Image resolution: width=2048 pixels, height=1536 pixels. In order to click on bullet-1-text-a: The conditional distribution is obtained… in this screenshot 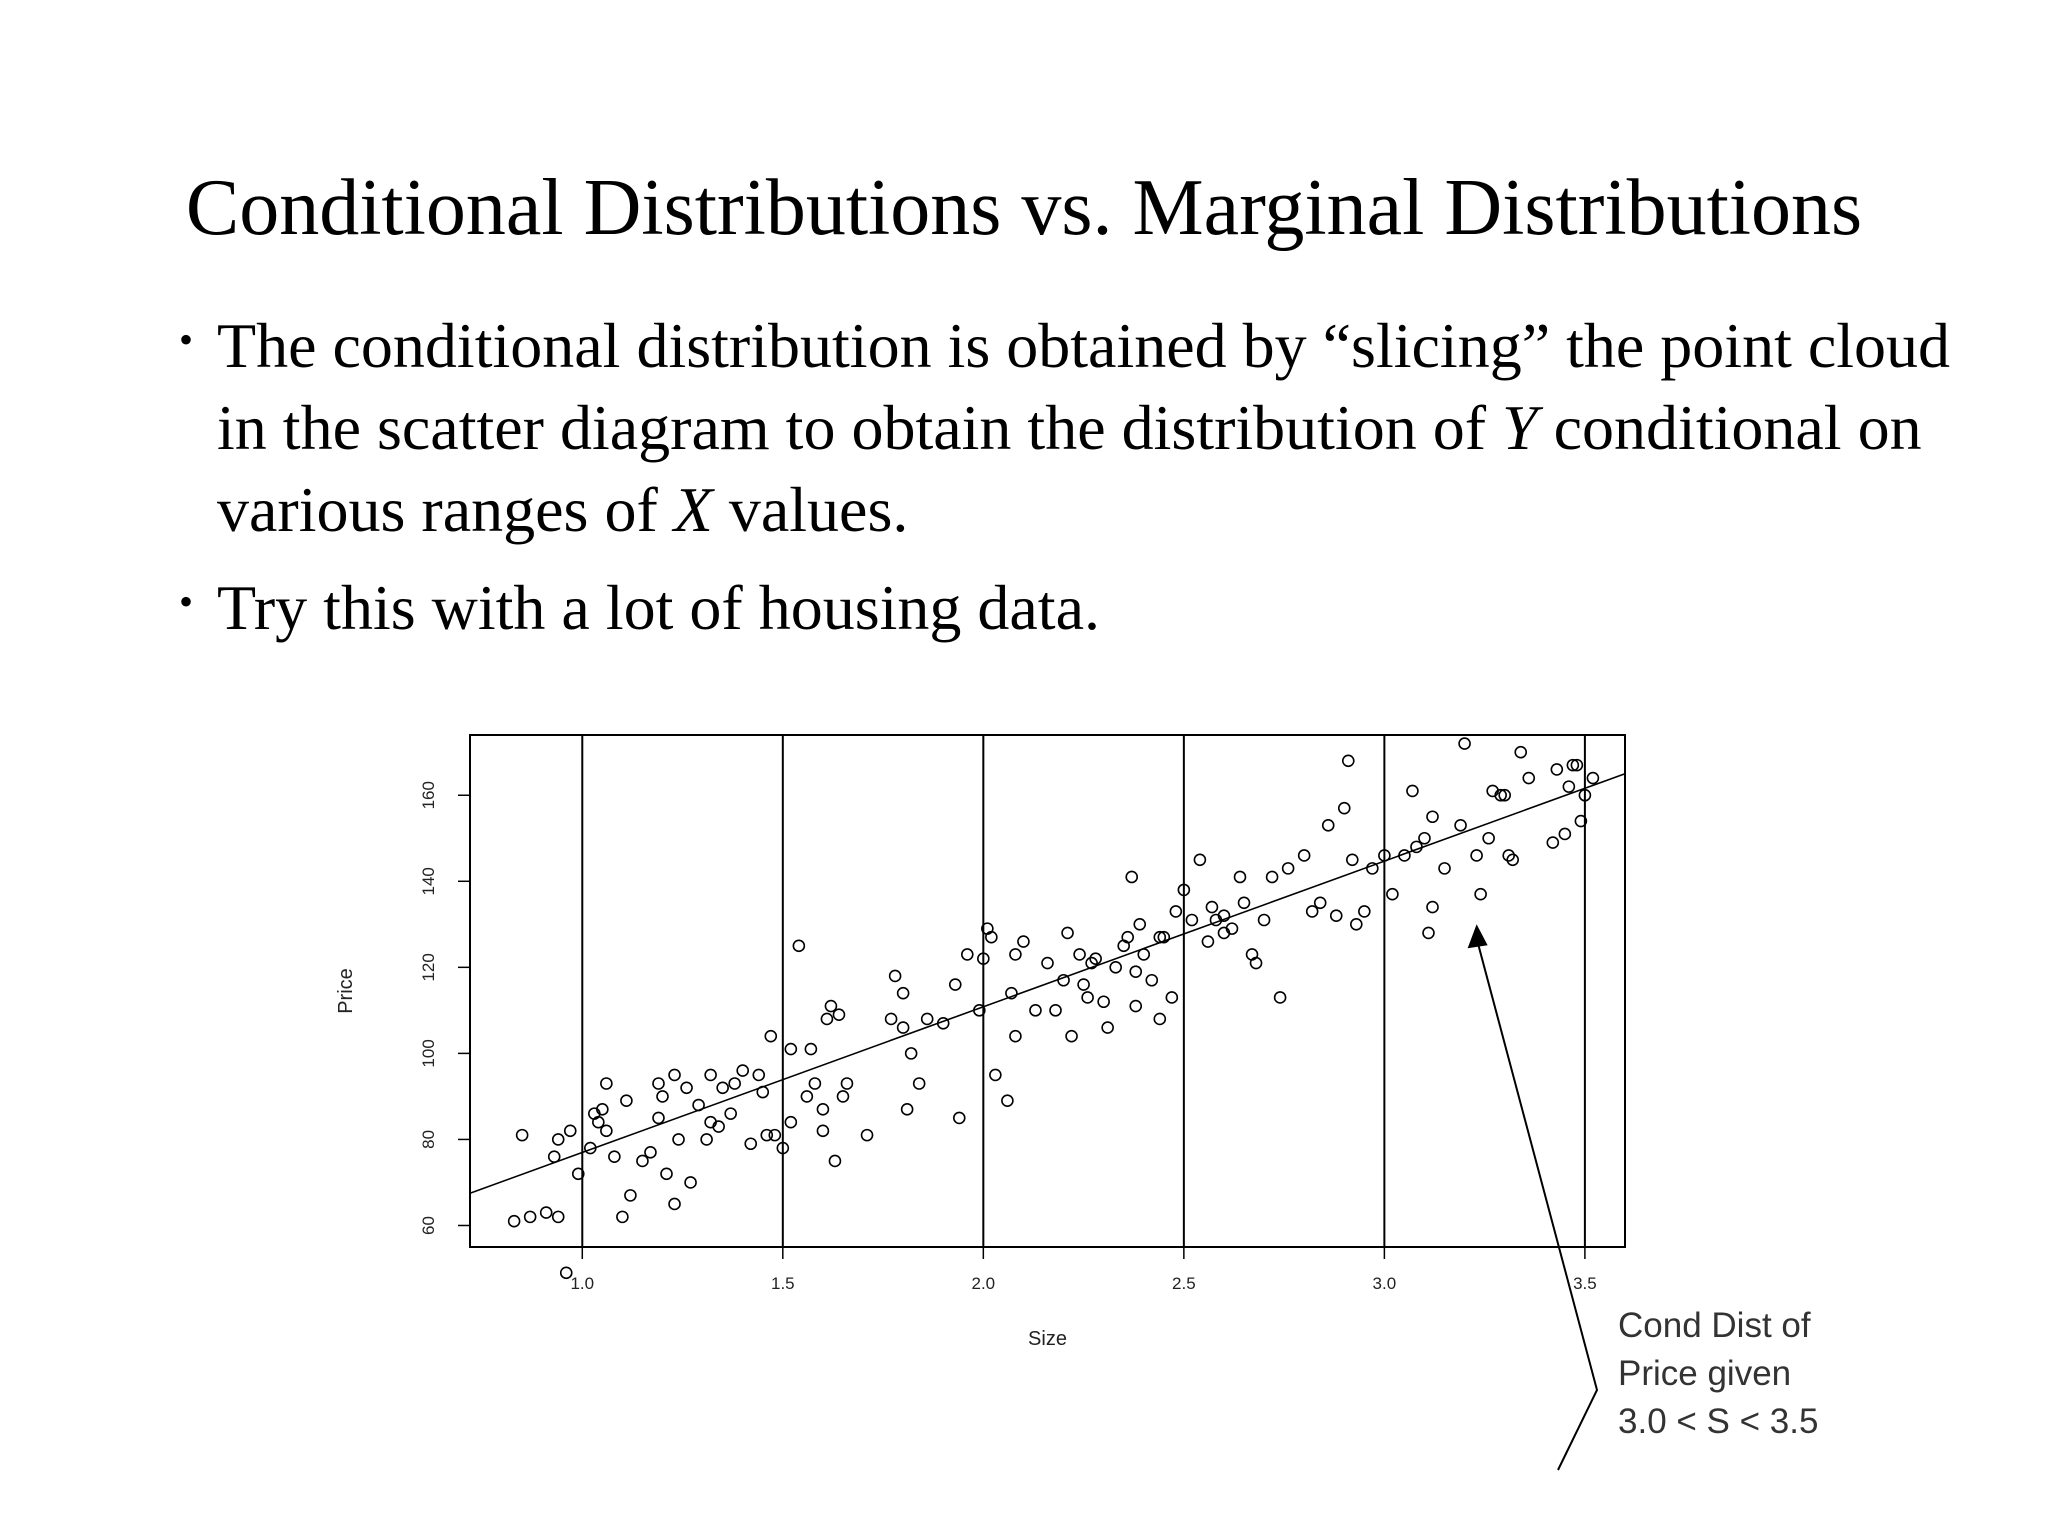, I will do `click(1084, 386)`.